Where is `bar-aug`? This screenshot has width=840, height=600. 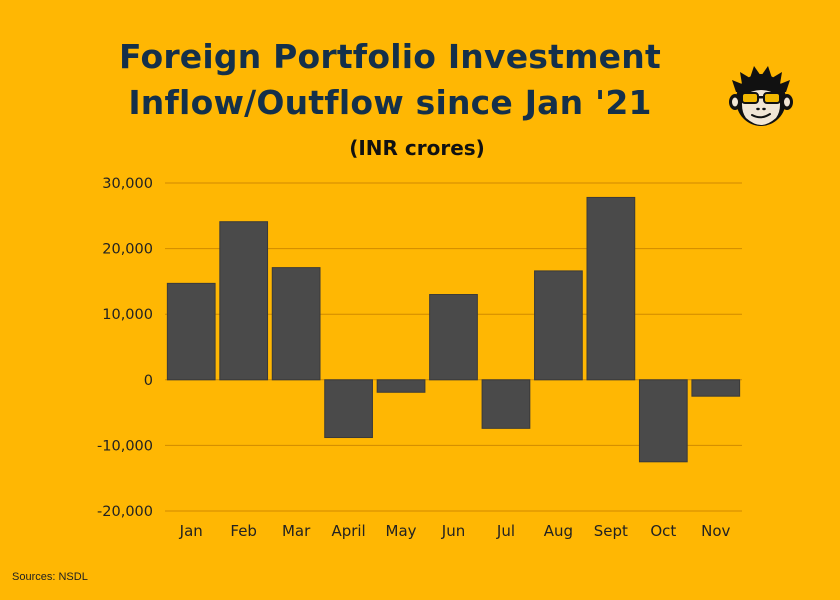
bar-aug is located at coordinates (558, 325).